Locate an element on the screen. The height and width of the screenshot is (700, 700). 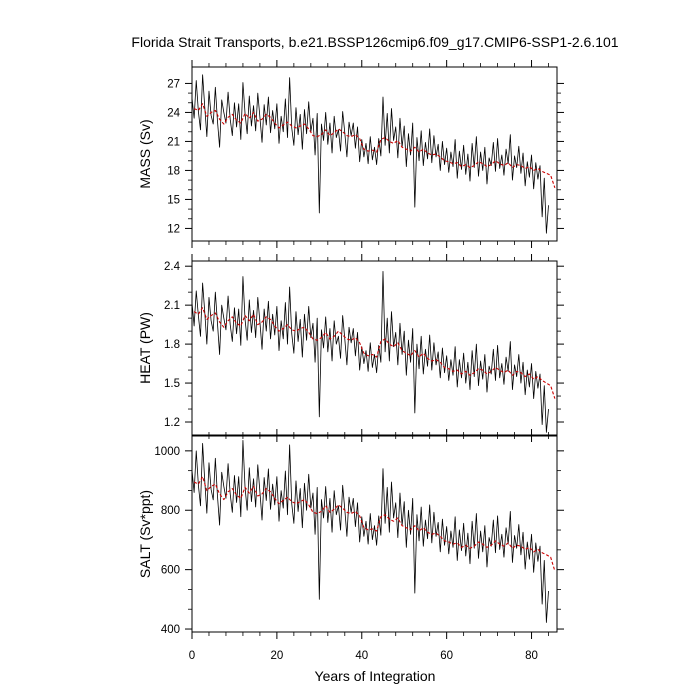
x-tick-label: 60 is located at coordinates (446, 656).